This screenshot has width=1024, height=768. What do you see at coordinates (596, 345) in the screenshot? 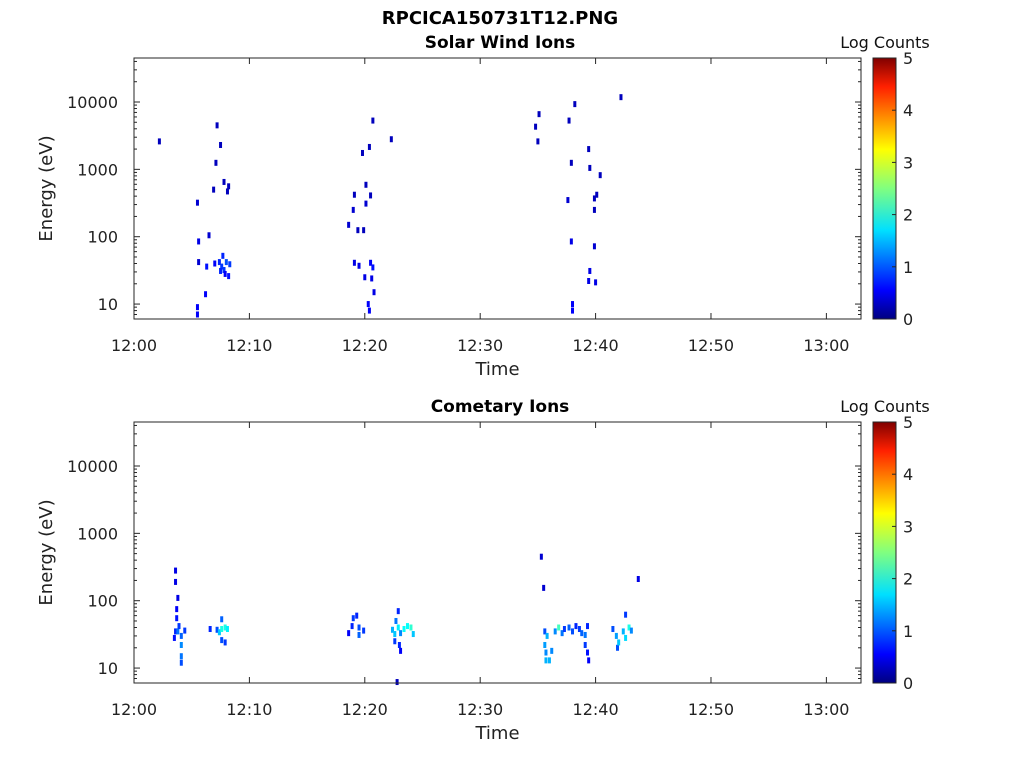
I see `x-tick-label: 12:40` at bounding box center [596, 345].